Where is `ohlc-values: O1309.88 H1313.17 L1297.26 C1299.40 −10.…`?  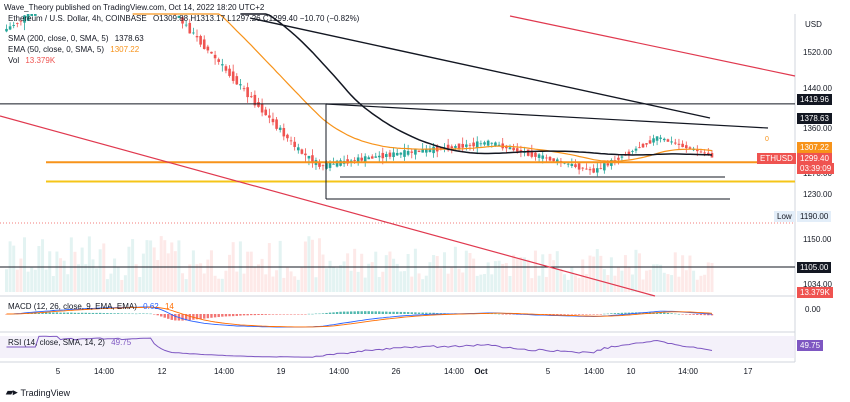
ohlc-values: O1309.88 H1313.17 L1297.26 C1299.40 −10.… is located at coordinates (256, 18).